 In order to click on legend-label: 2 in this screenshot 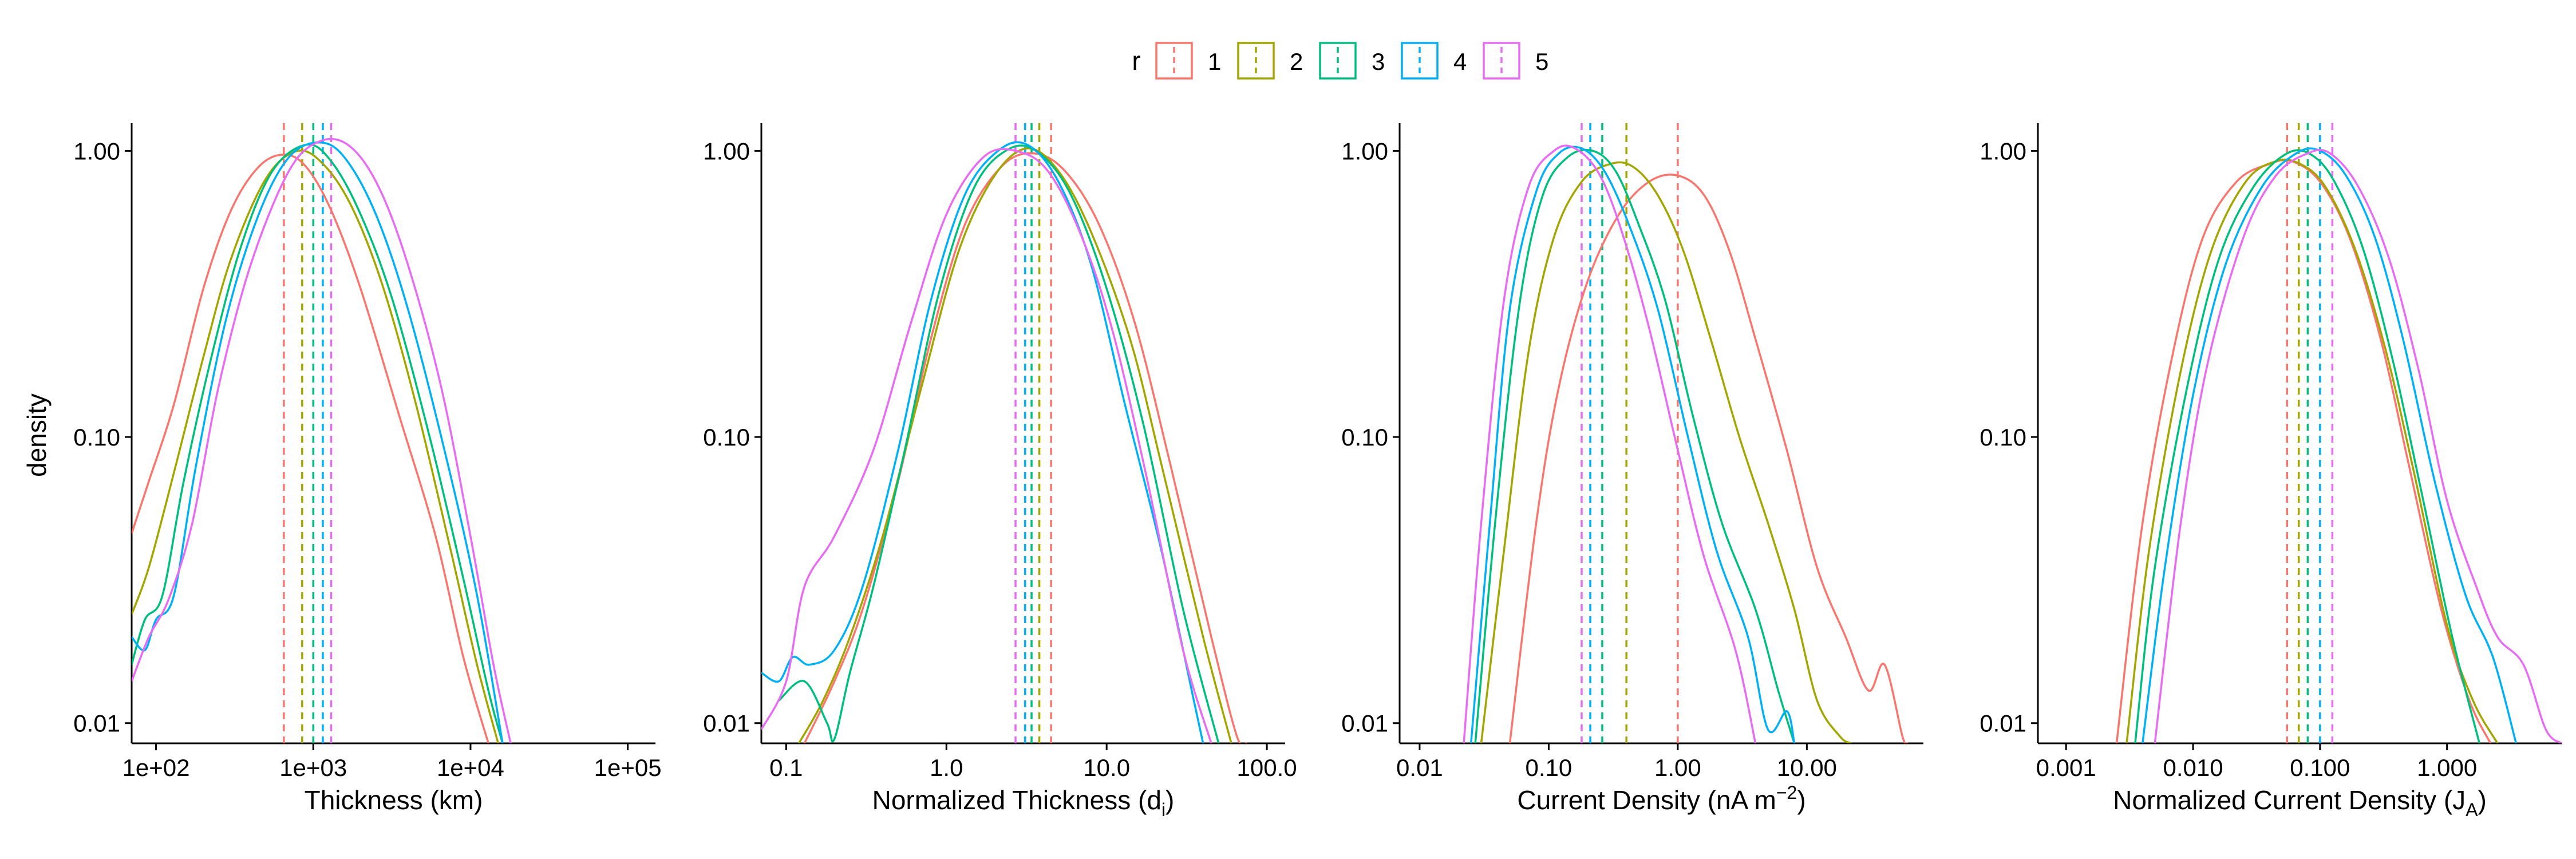, I will do `click(1296, 61)`.